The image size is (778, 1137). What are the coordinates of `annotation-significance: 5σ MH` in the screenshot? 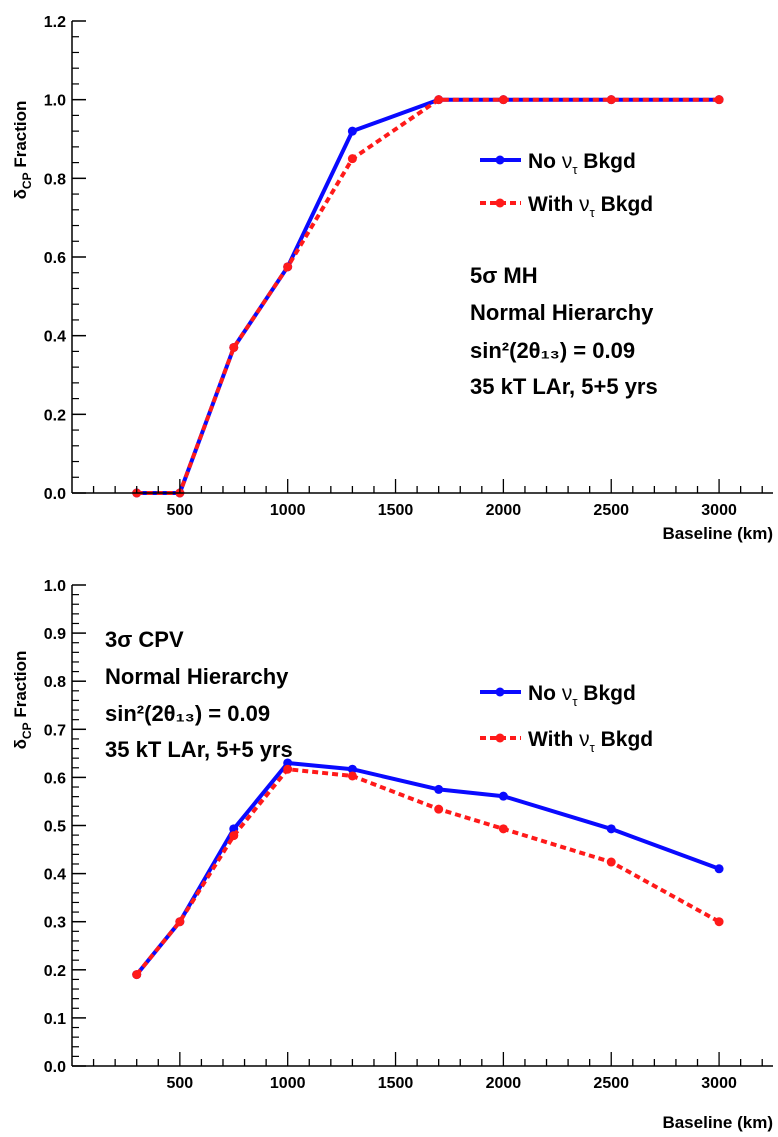 It's located at (504, 275).